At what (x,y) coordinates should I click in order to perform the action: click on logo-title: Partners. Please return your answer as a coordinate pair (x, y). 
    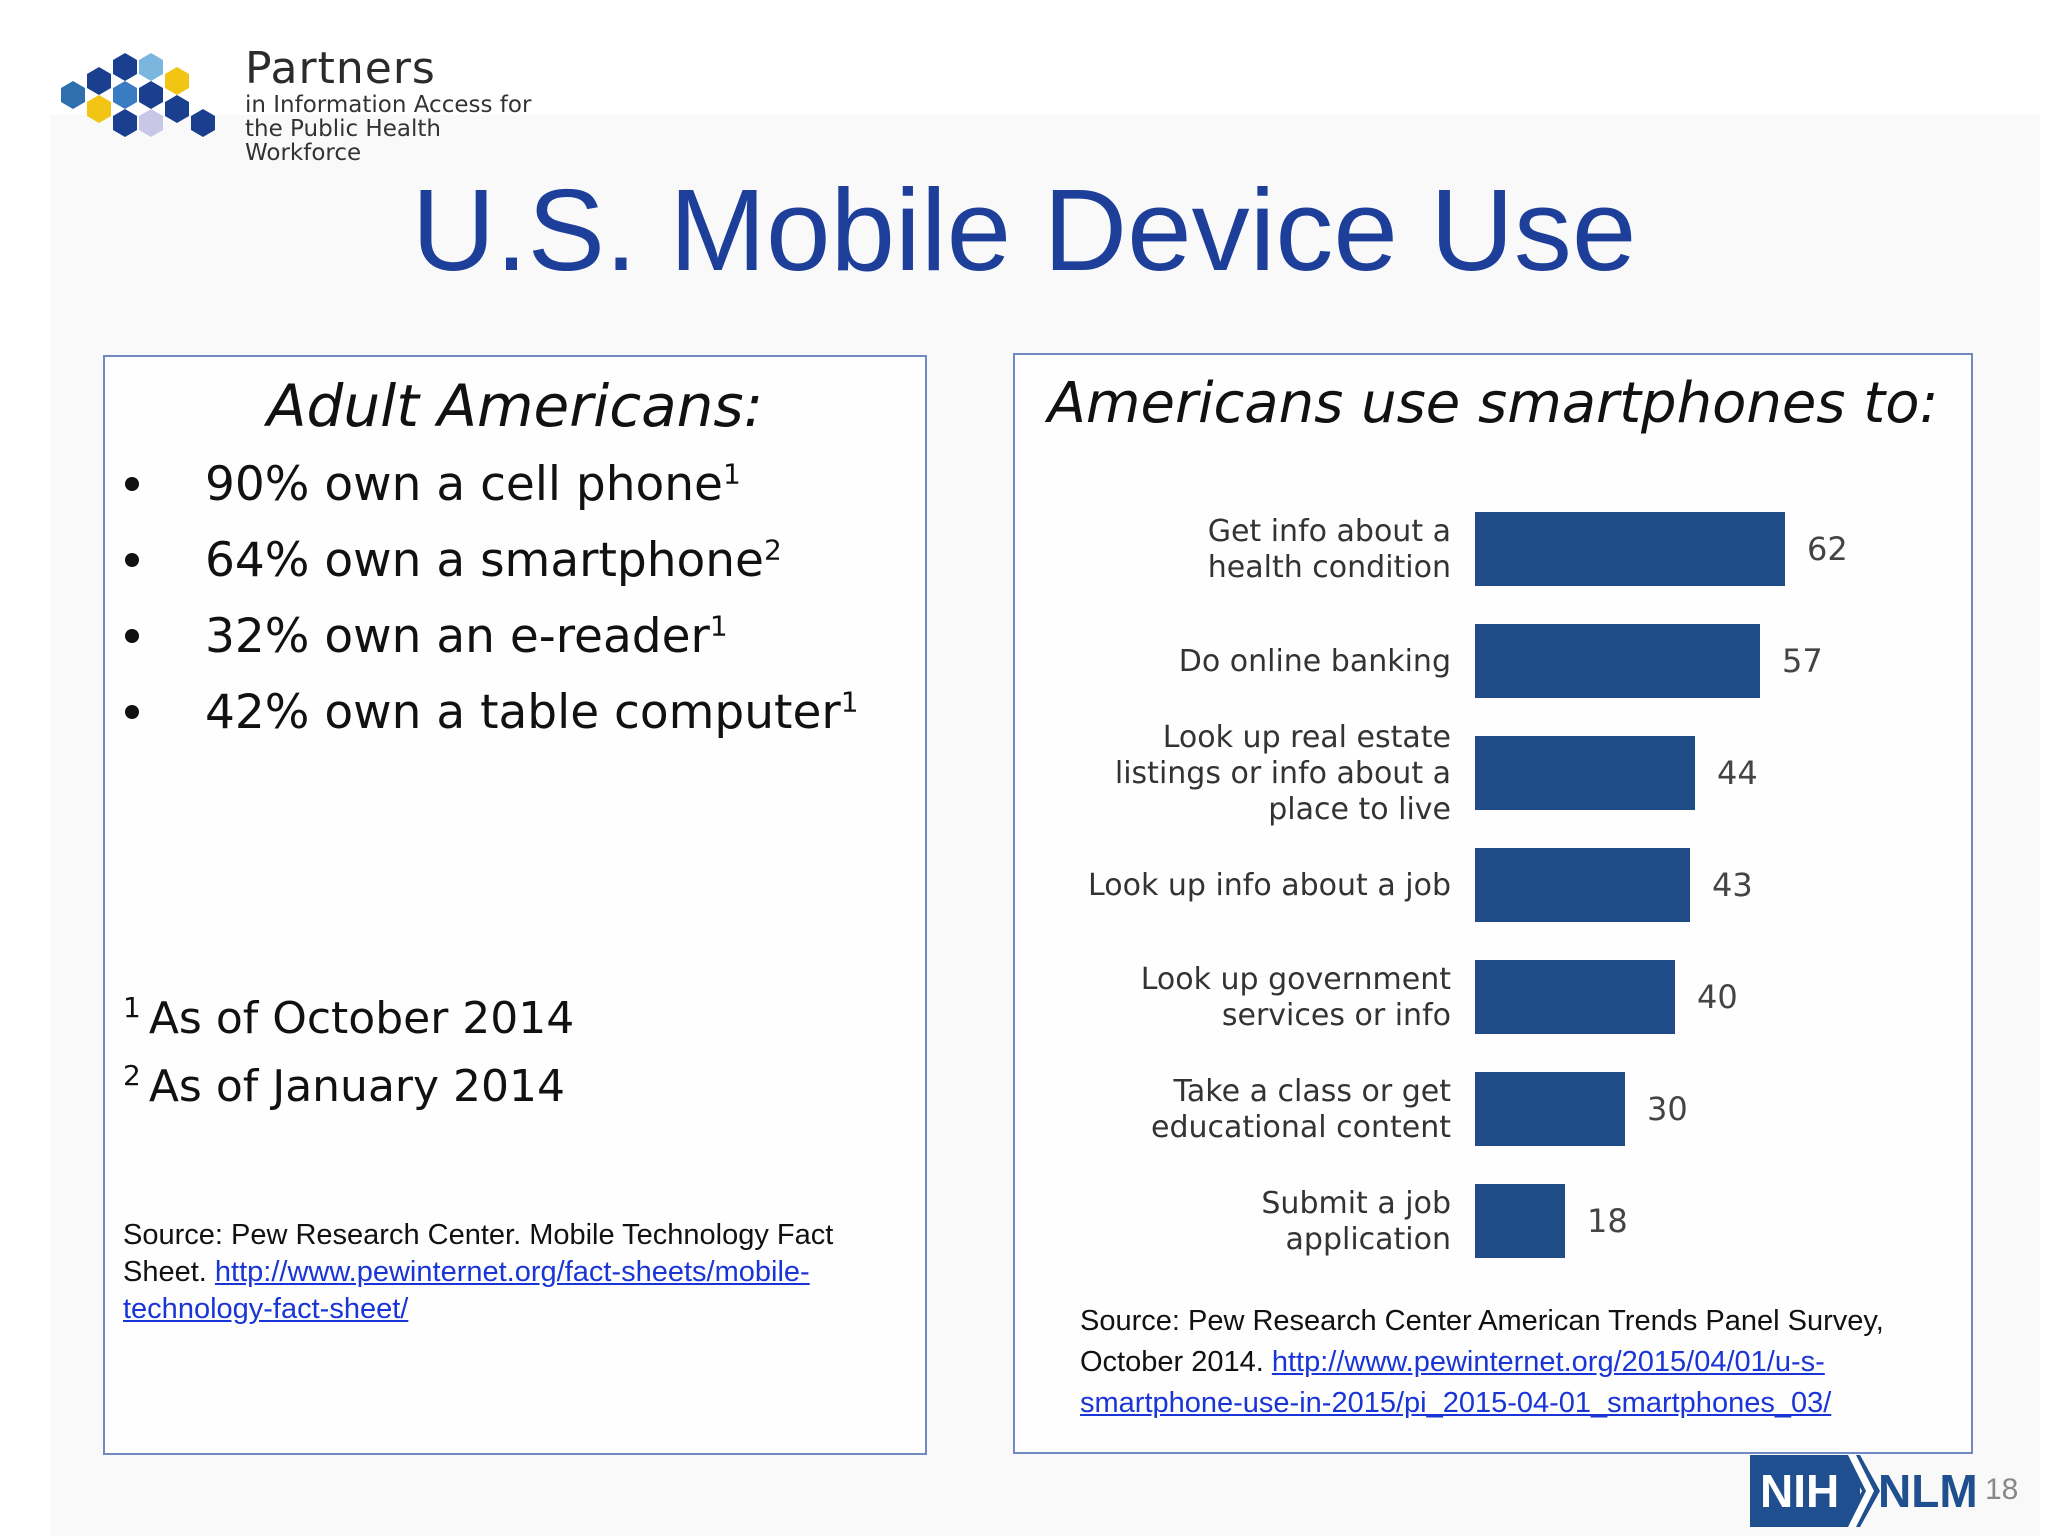
    Looking at the image, I should click on (340, 68).